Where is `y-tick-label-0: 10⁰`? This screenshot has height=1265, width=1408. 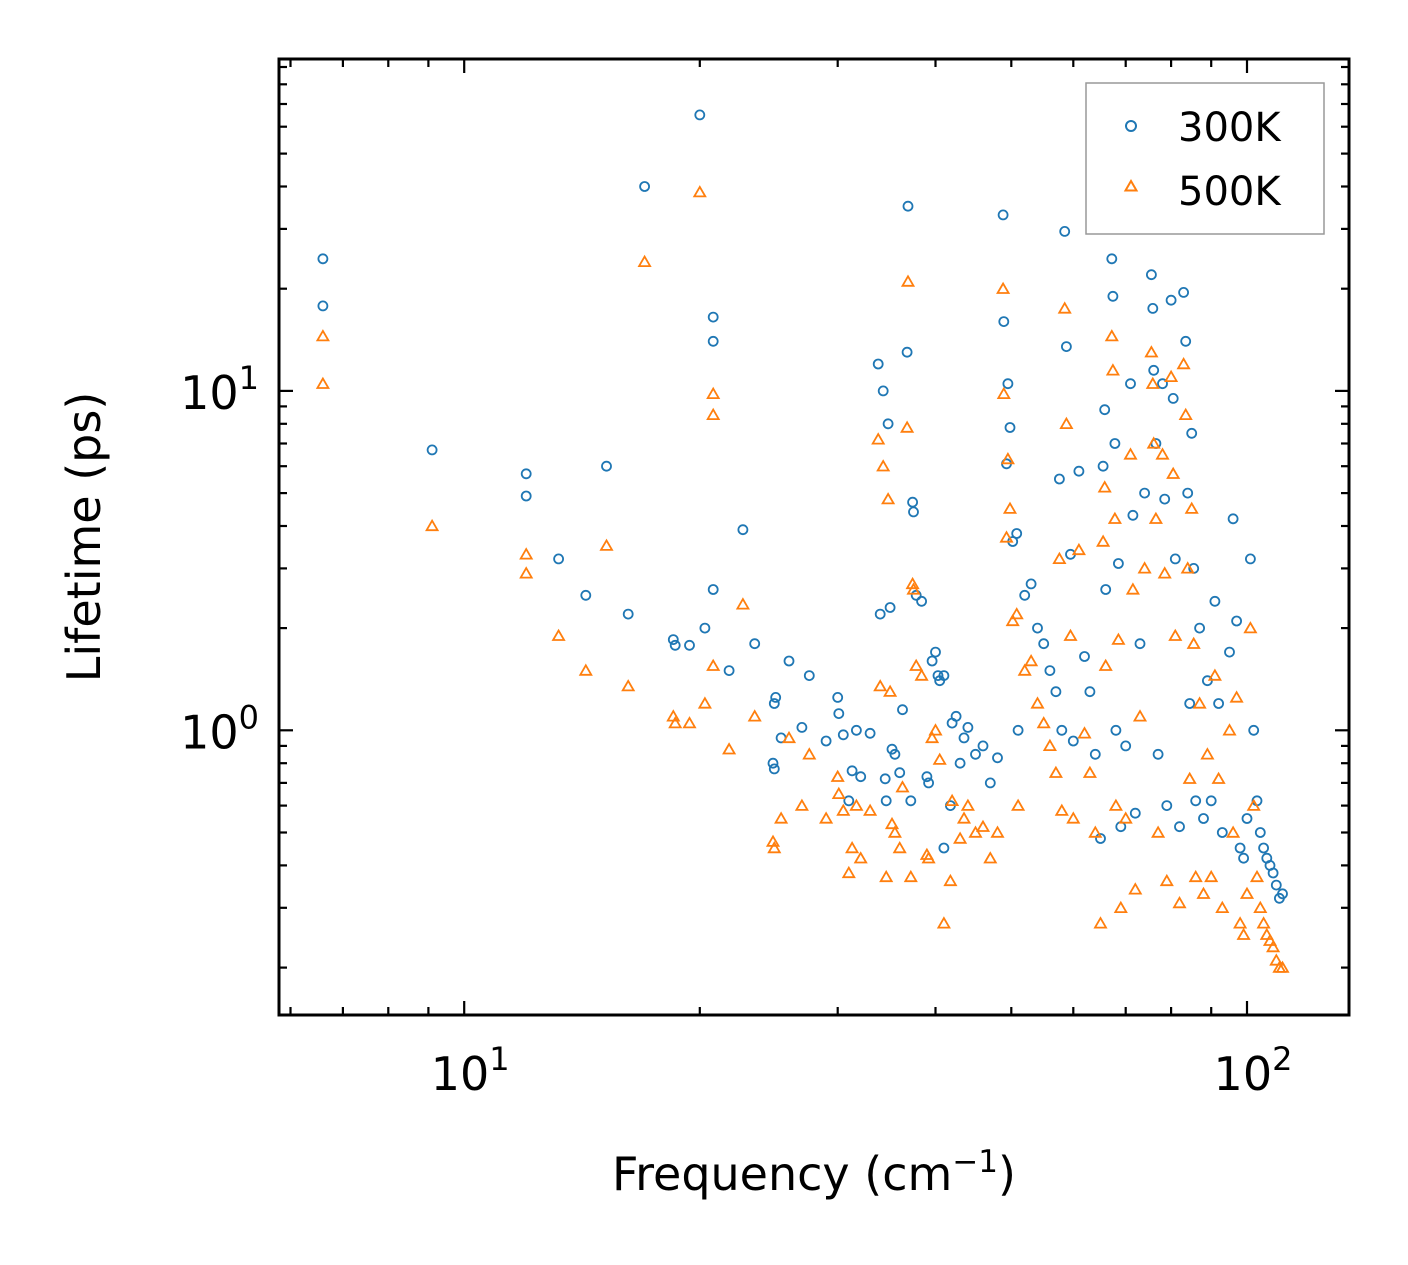
y-tick-label-0: 10⁰ is located at coordinates (219, 728).